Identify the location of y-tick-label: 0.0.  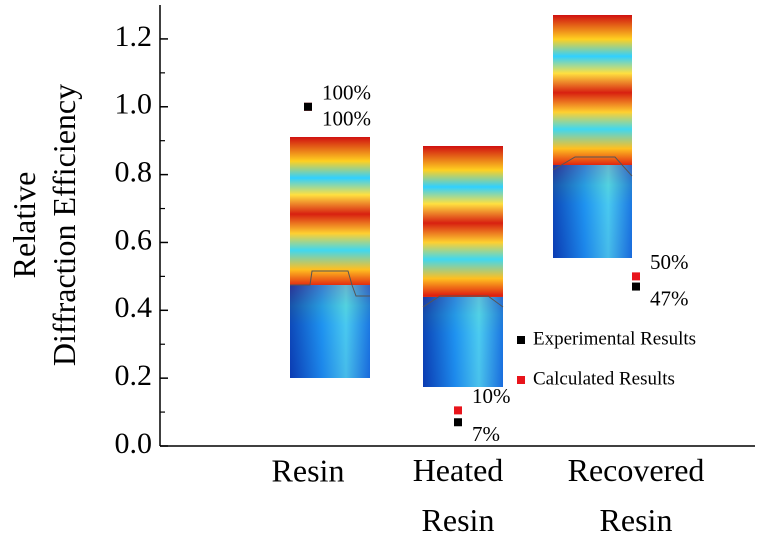
(134, 443).